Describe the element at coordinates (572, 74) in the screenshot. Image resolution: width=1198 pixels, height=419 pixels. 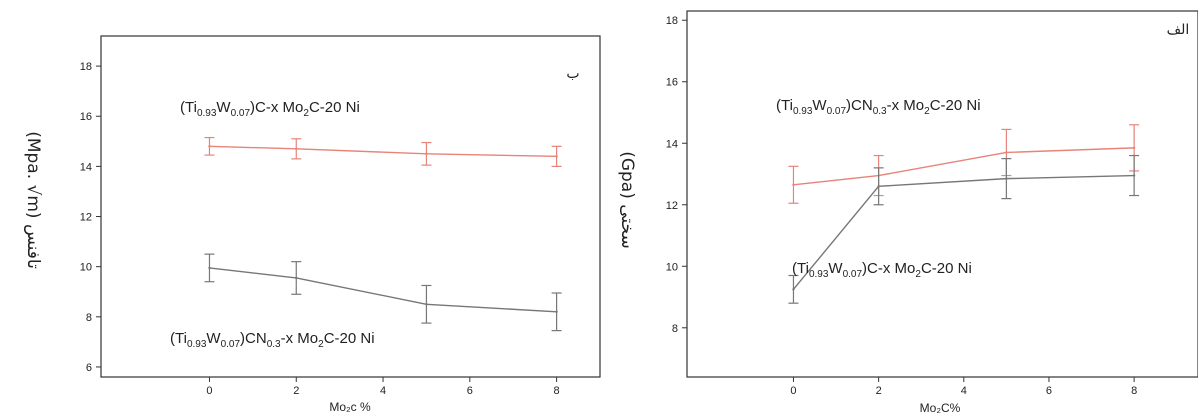
I see `panel-label: ب` at that location.